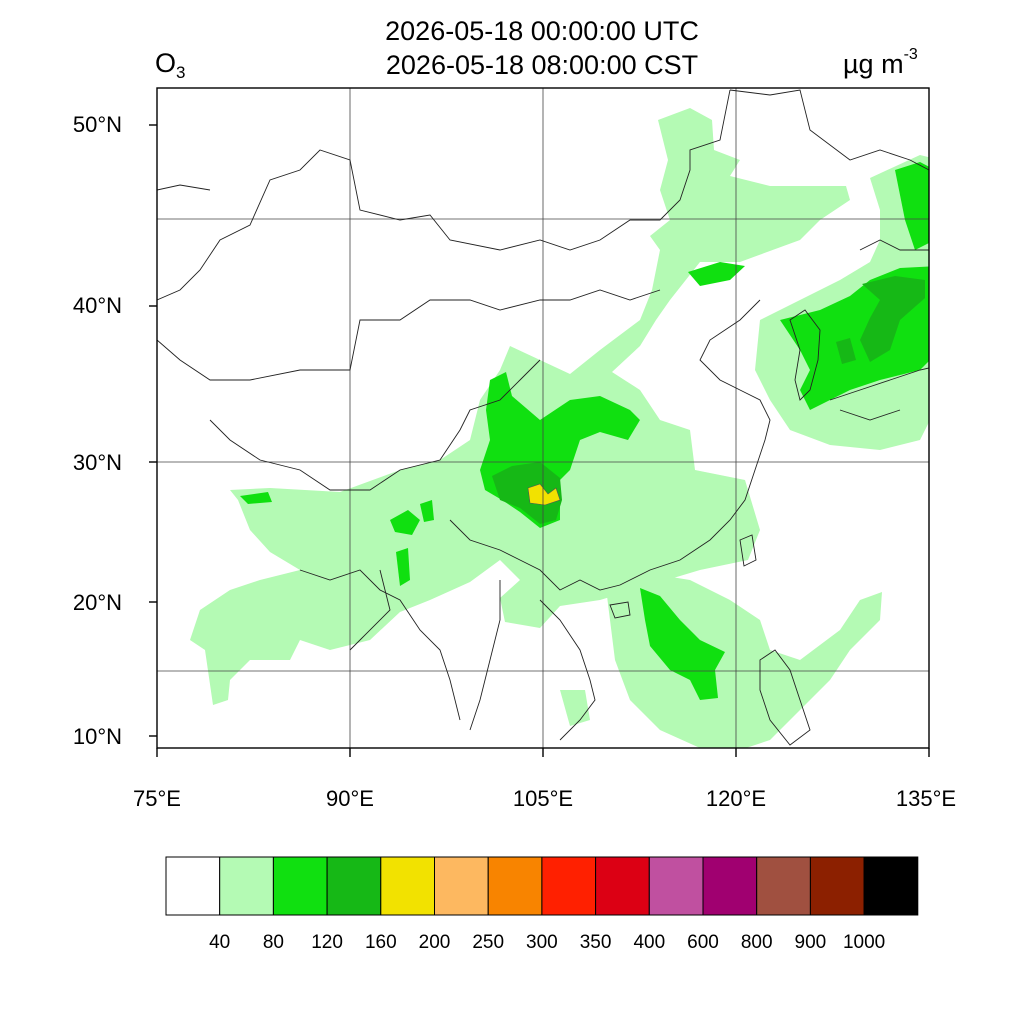 This screenshot has height=1024, width=1024. Describe the element at coordinates (444, 195) in the screenshot. I see `northern-border` at that location.